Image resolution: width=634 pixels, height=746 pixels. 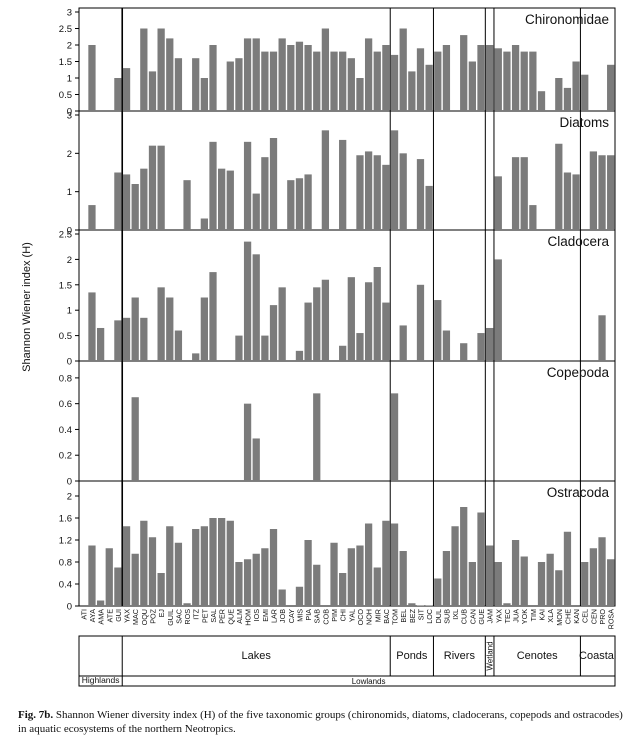 I want to click on bar-chironomidae-chi, so click(x=343, y=81).